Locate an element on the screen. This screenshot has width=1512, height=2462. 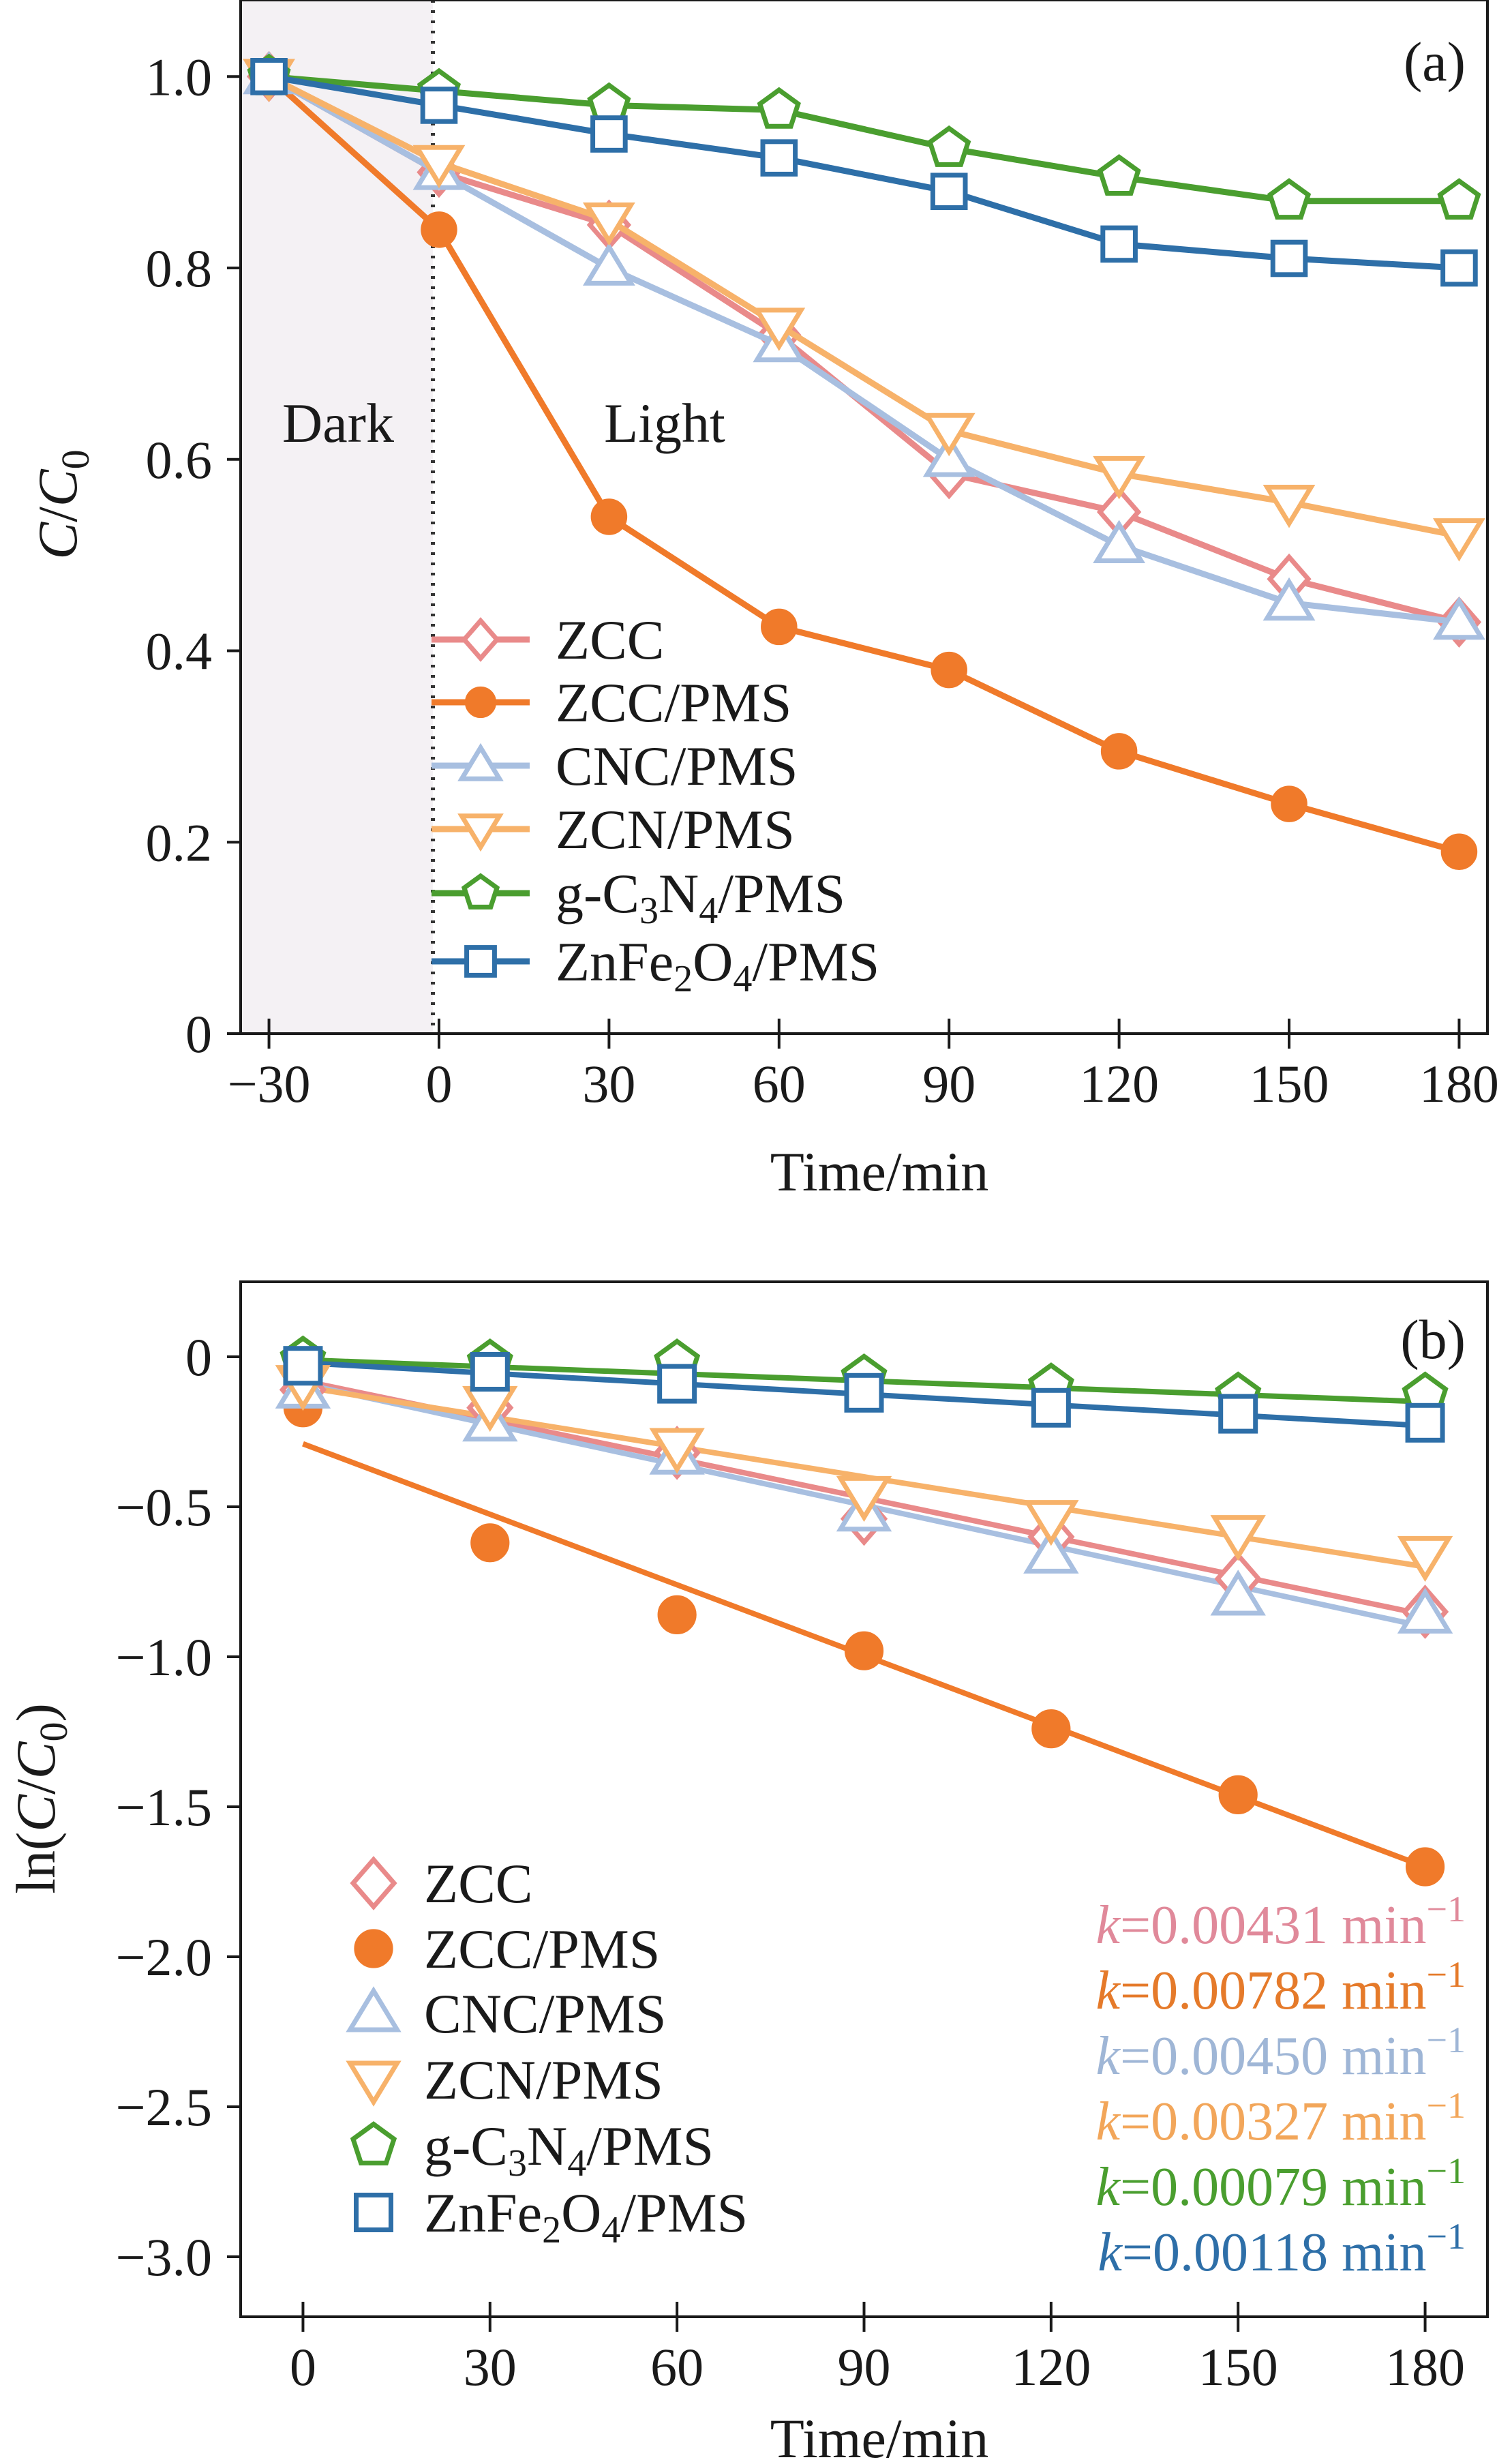
y-tick-label-a: 0.8 is located at coordinates (180, 268).